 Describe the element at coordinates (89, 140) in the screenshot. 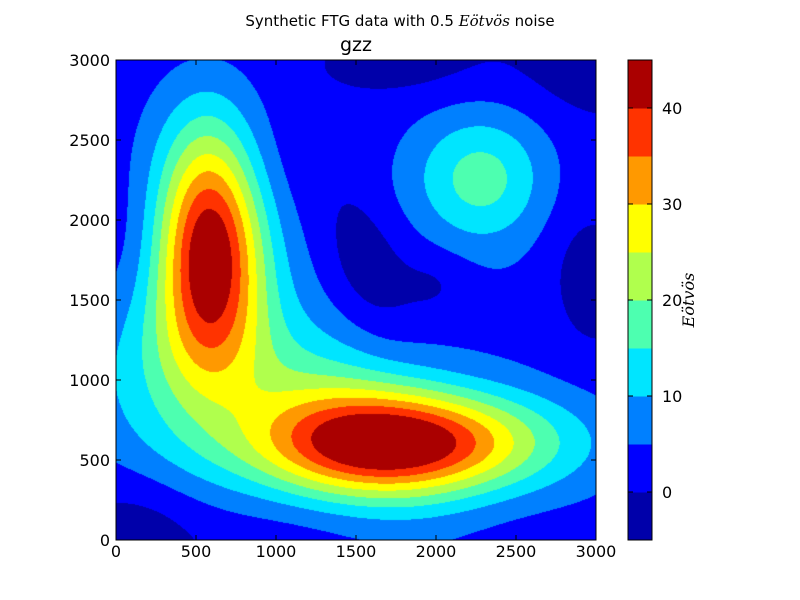

I see `y-tick-label: 2500` at that location.